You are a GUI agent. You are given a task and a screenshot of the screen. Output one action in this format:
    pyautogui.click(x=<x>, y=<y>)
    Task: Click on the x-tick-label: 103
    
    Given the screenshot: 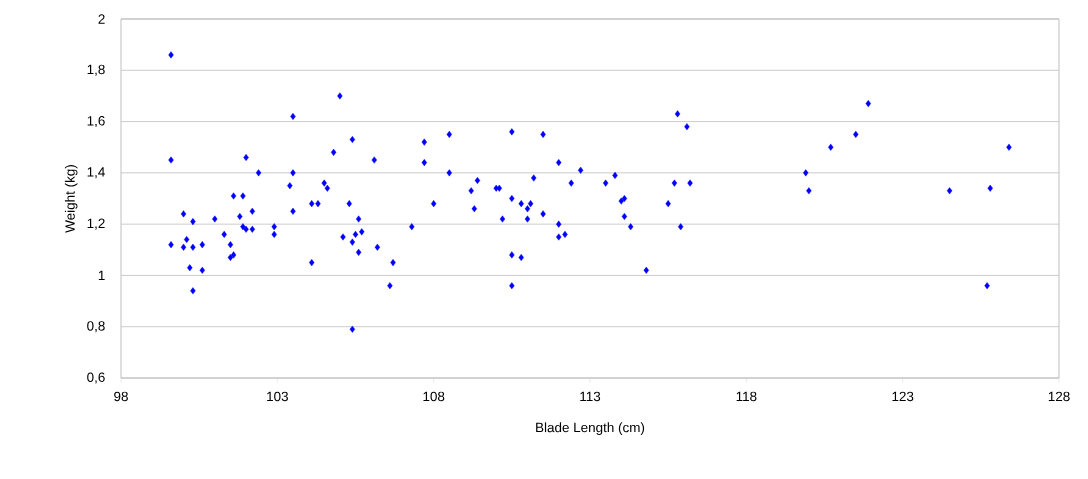 What is the action you would take?
    pyautogui.click(x=277, y=396)
    